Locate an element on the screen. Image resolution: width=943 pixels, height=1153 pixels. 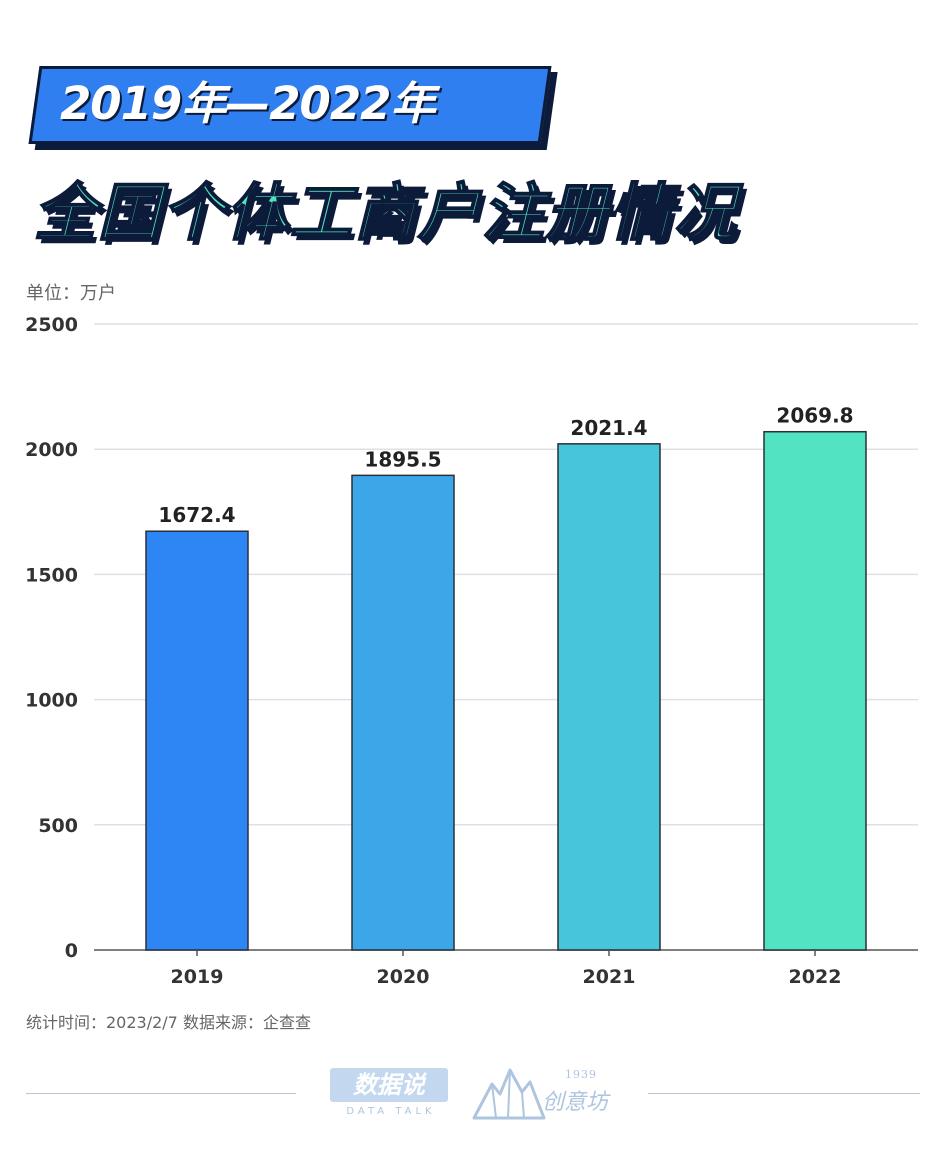
y-tick-label: 0 is located at coordinates (71, 951).